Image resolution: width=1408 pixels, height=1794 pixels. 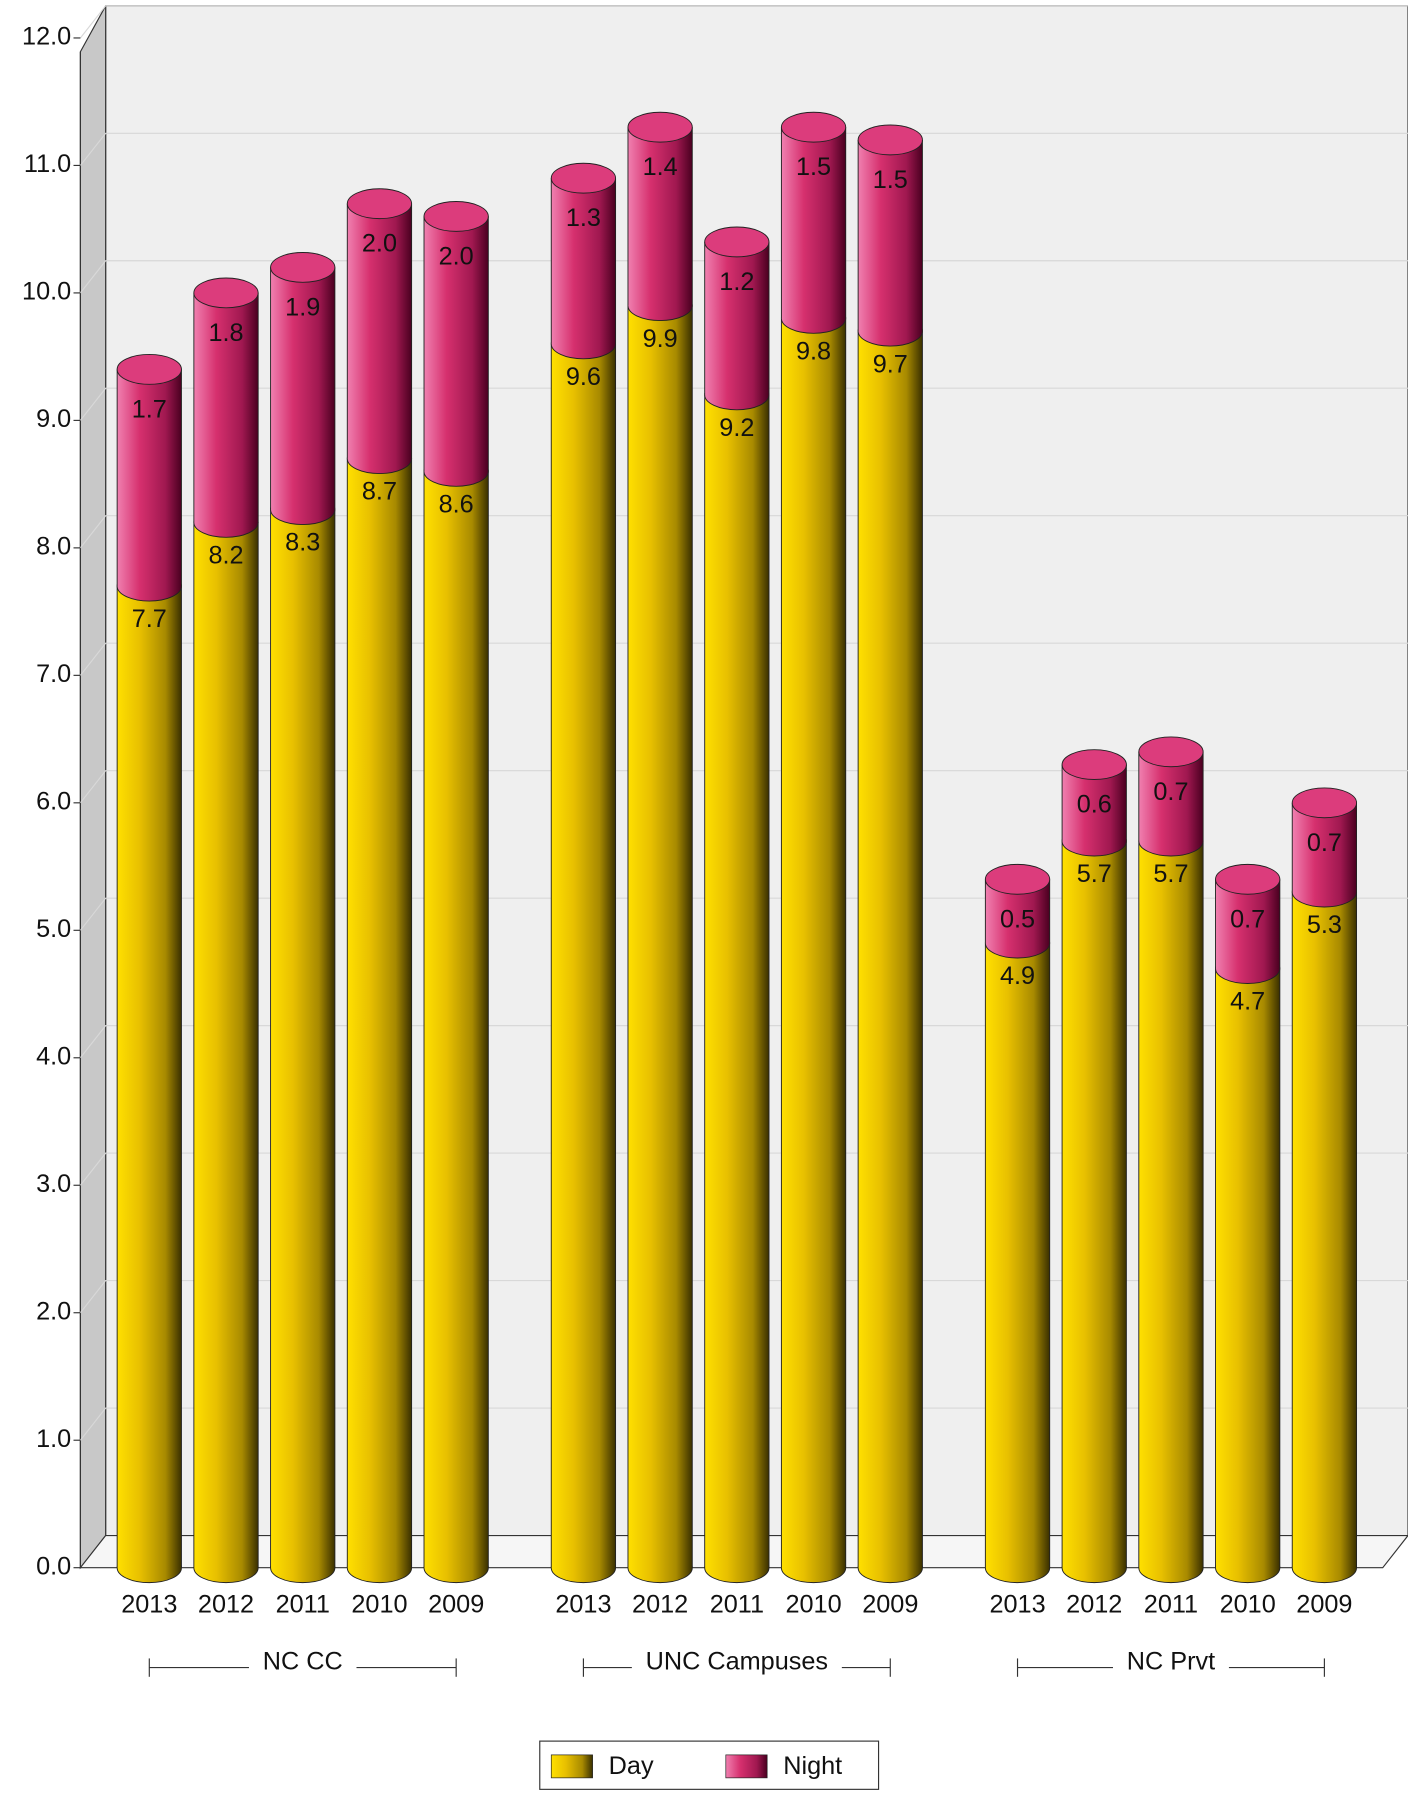 What do you see at coordinates (1170, 874) in the screenshot?
I see `value-label: 5.7` at bounding box center [1170, 874].